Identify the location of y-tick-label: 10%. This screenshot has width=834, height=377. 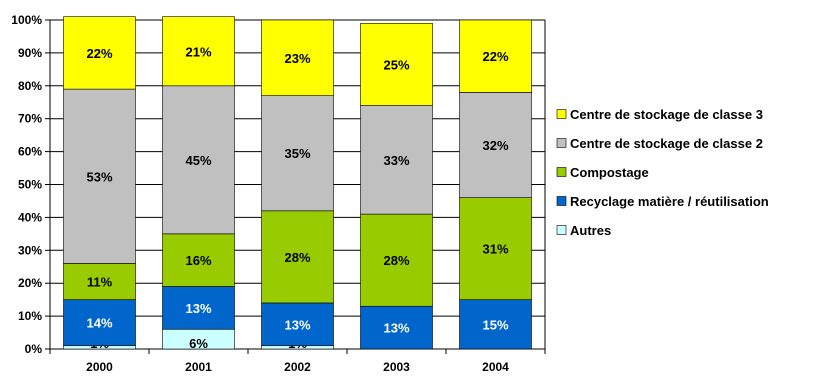
(30, 316).